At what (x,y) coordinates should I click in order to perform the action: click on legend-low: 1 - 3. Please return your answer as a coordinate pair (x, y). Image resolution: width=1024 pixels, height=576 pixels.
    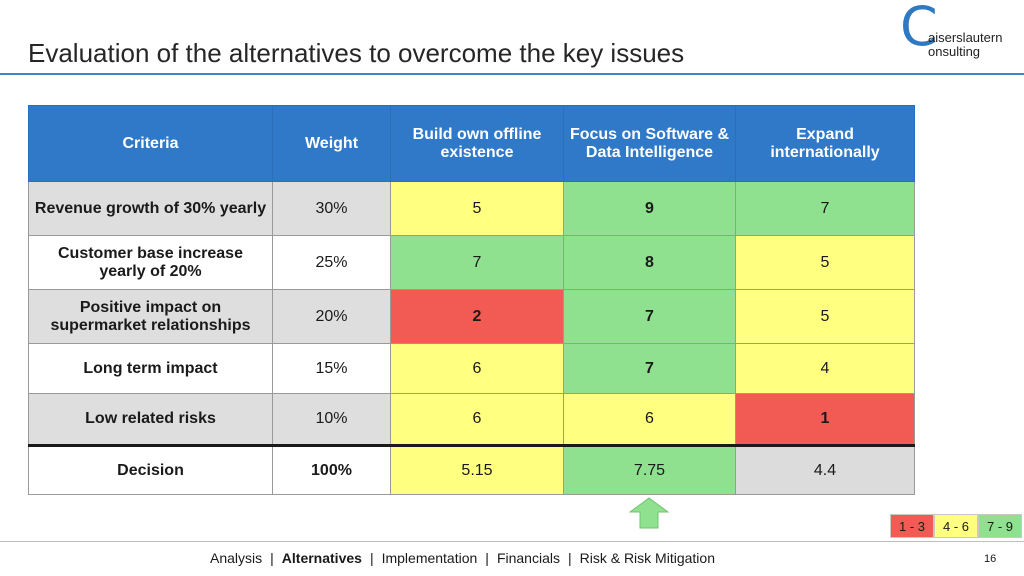
    Looking at the image, I should click on (912, 526).